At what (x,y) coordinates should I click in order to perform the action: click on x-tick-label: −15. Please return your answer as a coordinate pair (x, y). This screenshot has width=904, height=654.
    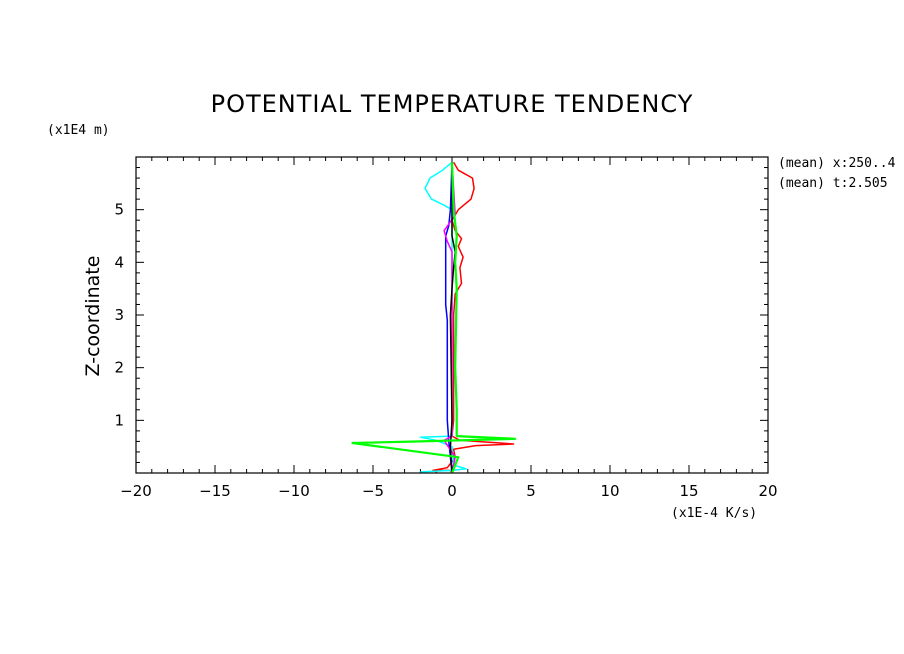
    Looking at the image, I should click on (215, 491).